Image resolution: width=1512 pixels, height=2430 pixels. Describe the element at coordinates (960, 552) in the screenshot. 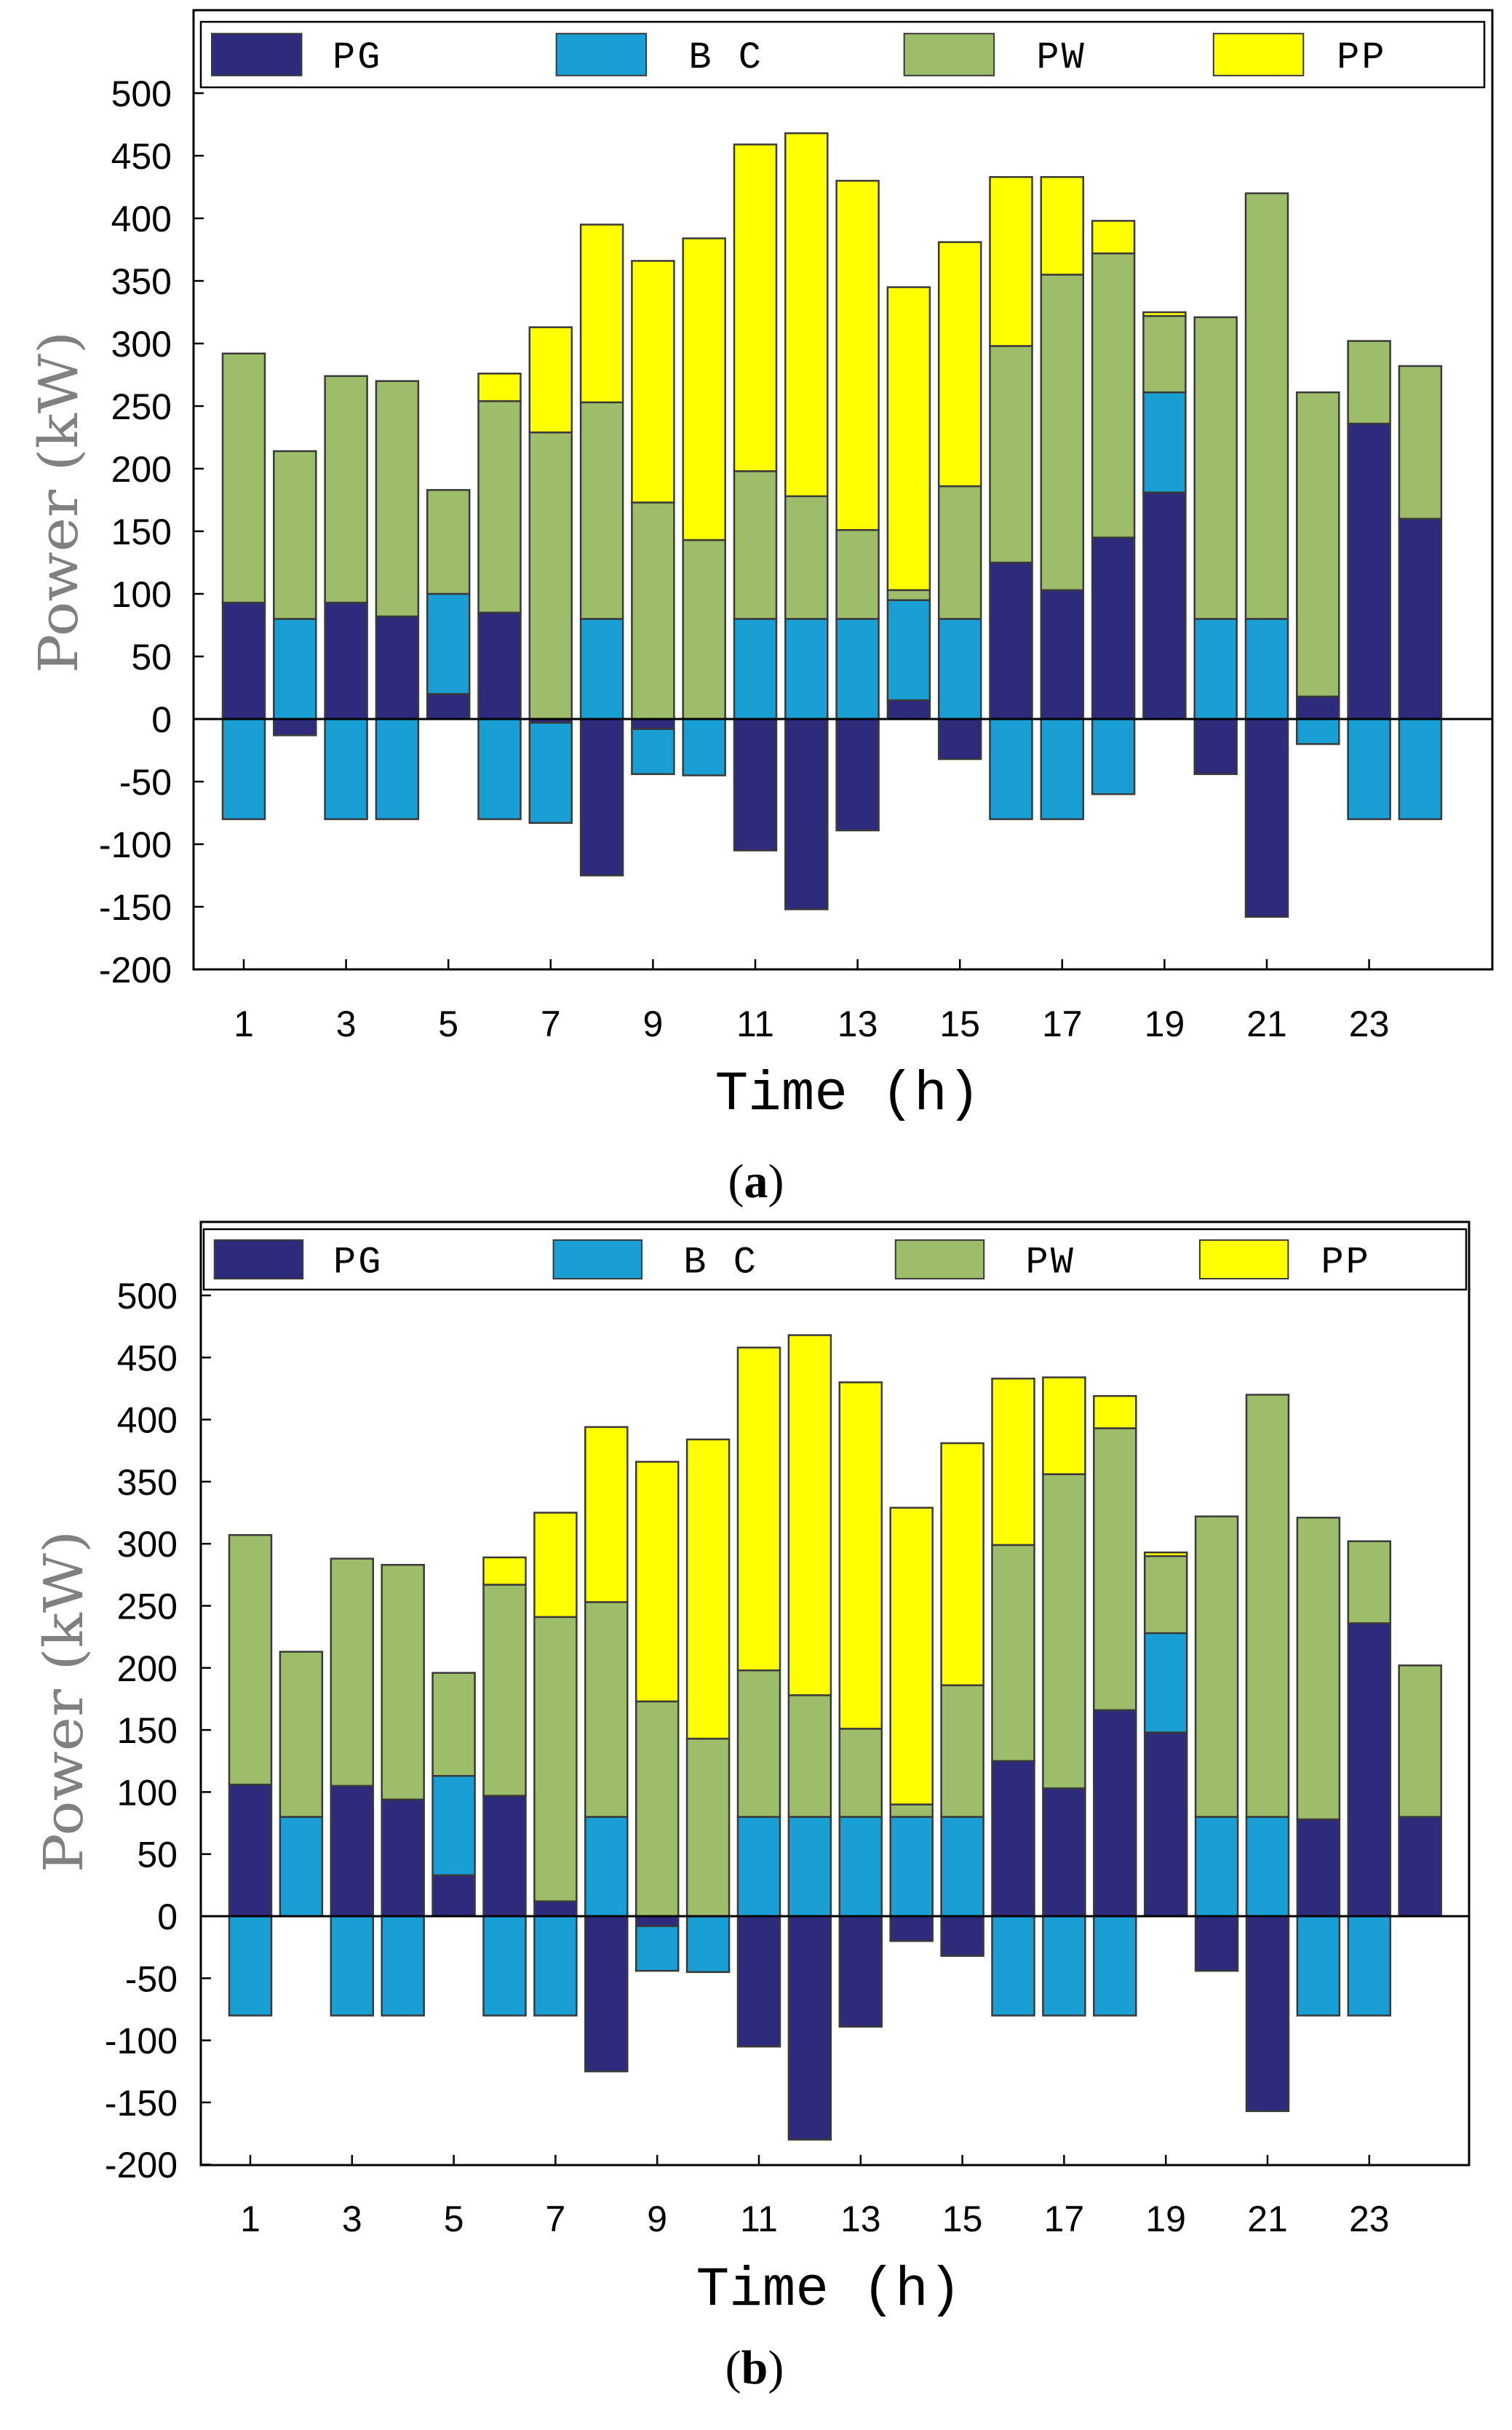

I see `a-bar-pw-h15` at that location.